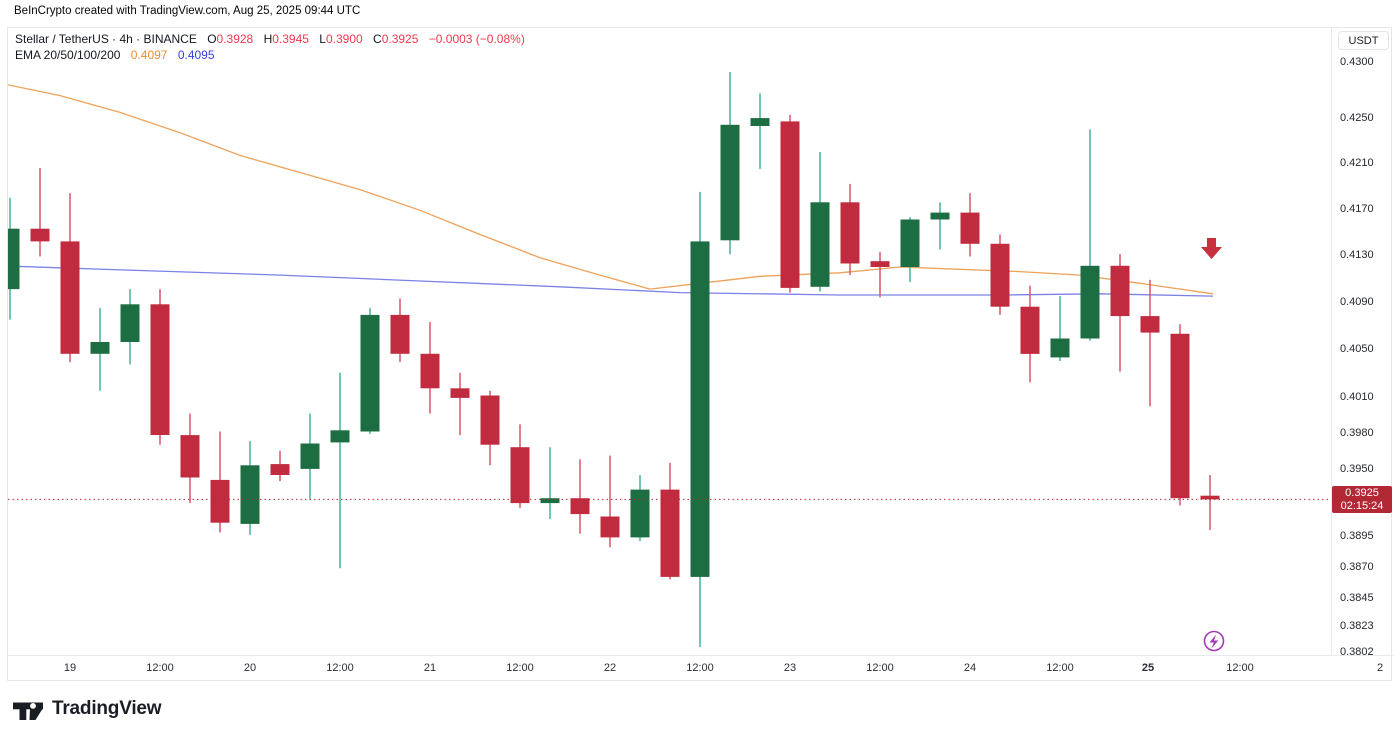  I want to click on high-label: H, so click(268, 39).